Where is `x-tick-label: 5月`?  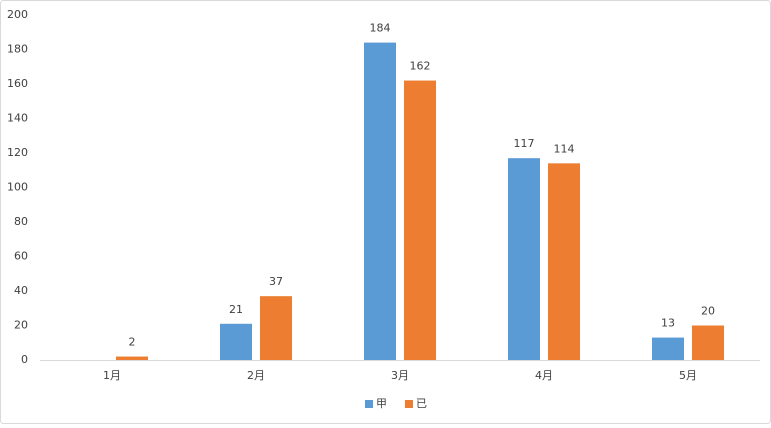
x-tick-label: 5月 is located at coordinates (688, 375).